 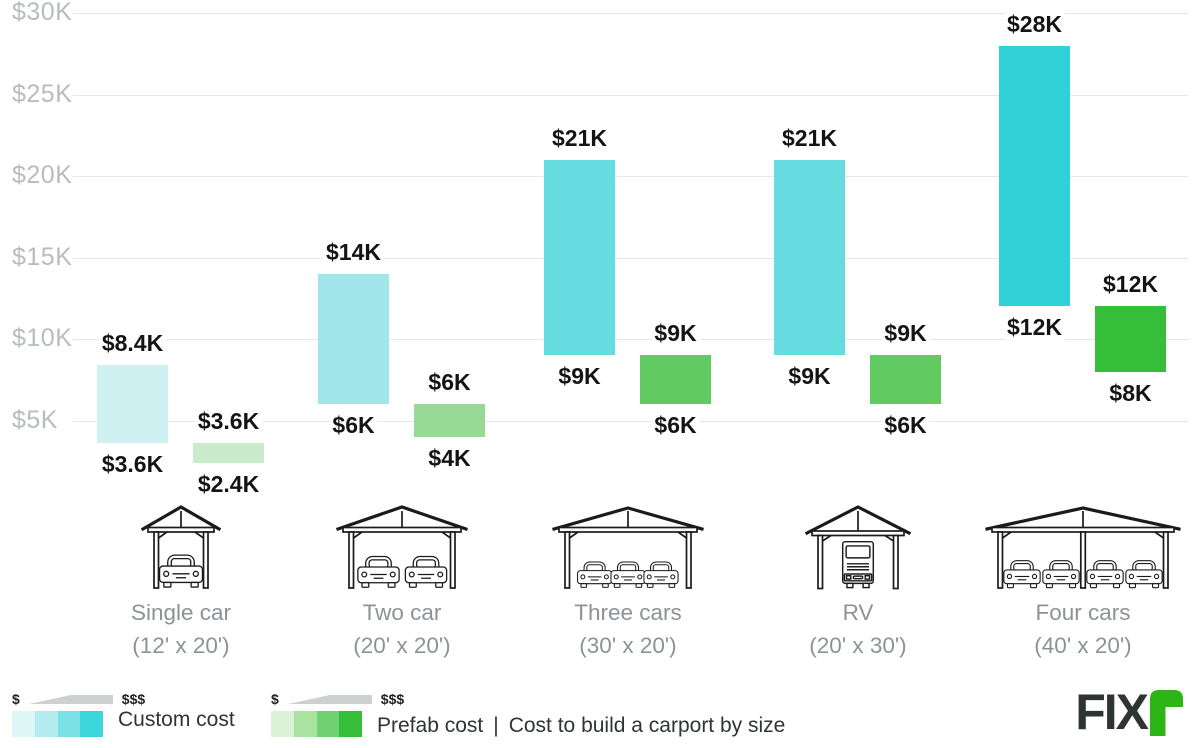 What do you see at coordinates (858, 548) in the screenshot?
I see `carport-rv-icon` at bounding box center [858, 548].